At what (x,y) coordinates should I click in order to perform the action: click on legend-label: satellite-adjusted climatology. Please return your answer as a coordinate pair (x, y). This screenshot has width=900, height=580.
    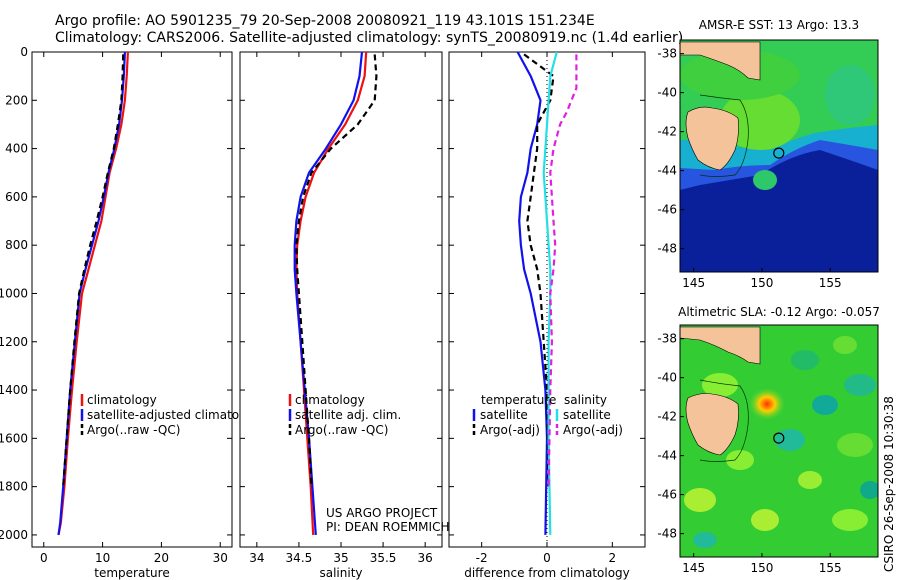
    Looking at the image, I should click on (176, 415).